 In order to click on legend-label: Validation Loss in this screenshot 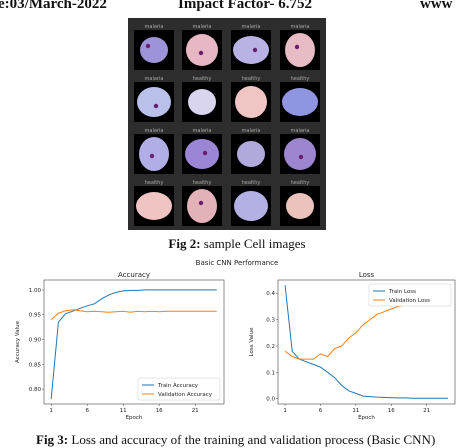, I will do `click(409, 301)`.